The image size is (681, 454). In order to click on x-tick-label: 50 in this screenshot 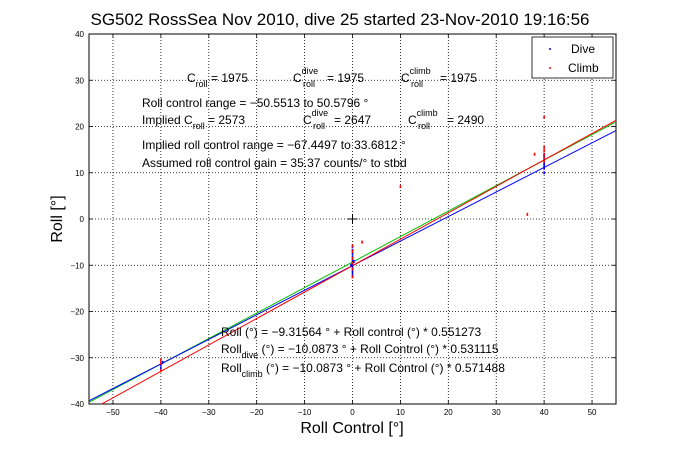, I will do `click(592, 412)`.